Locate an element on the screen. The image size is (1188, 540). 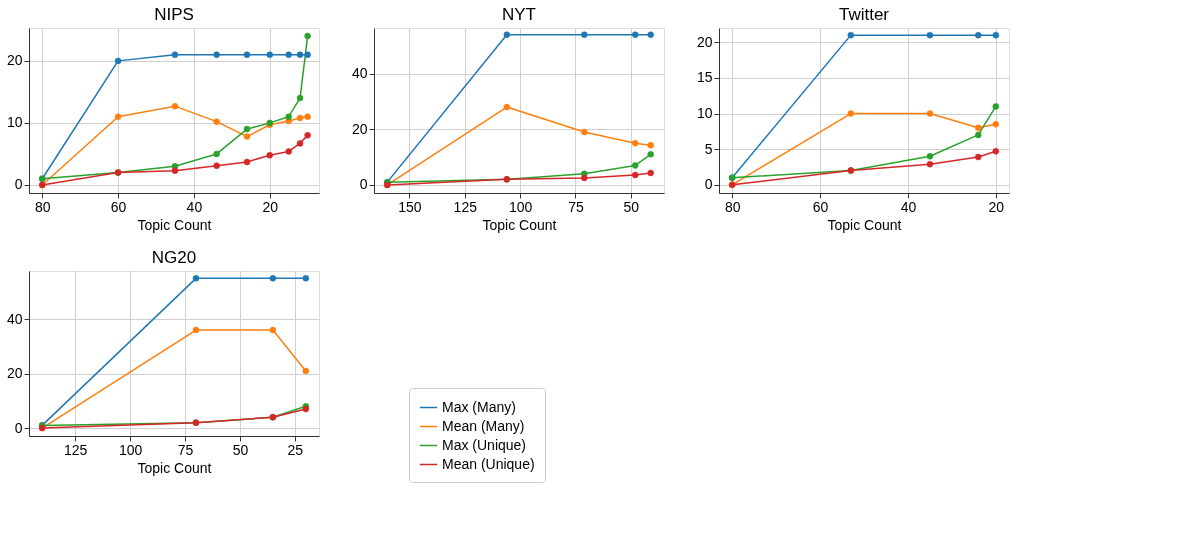
chart-title: NG20 is located at coordinates (174, 257).